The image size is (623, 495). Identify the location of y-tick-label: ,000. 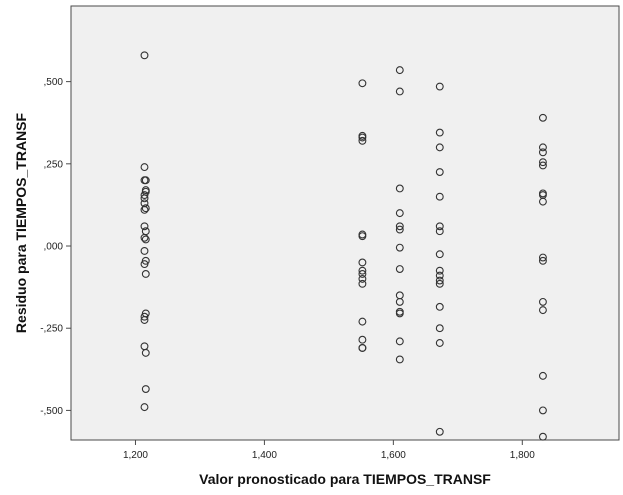
(54, 247).